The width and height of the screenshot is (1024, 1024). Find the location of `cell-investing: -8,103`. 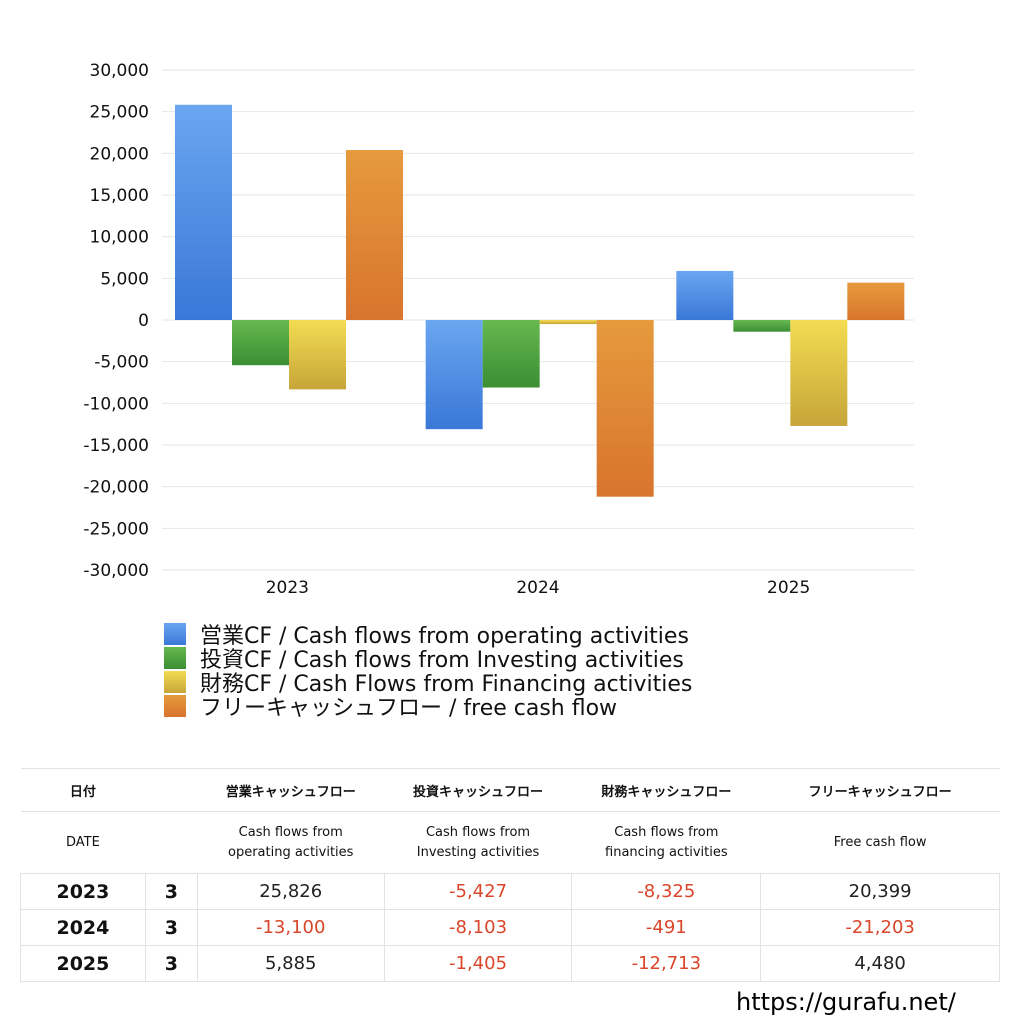

cell-investing: -8,103 is located at coordinates (478, 927).